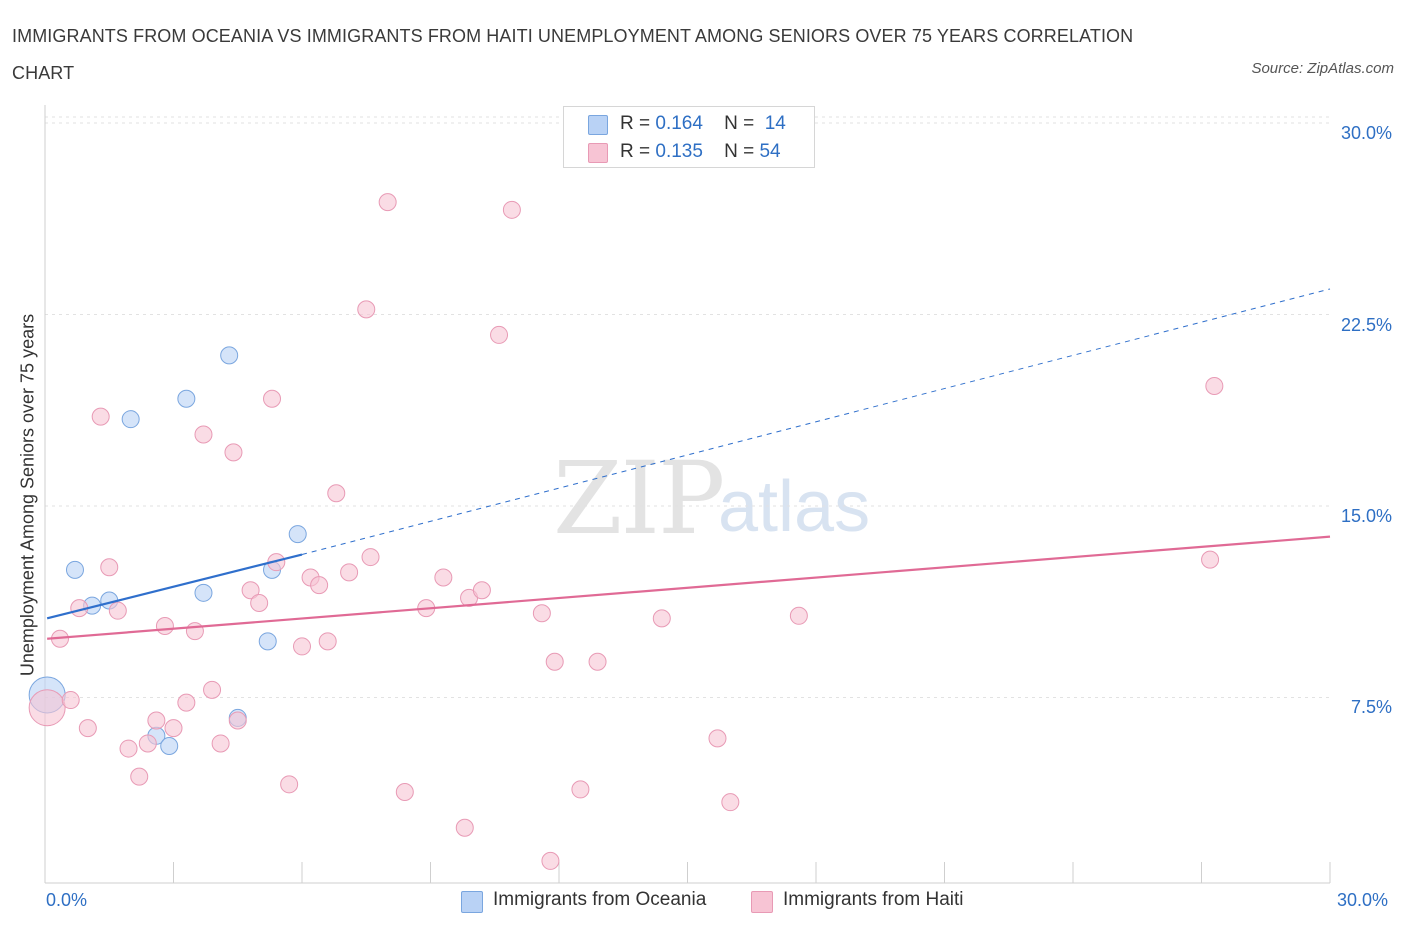  I want to click on n-value-oceania: 14, so click(775, 123).